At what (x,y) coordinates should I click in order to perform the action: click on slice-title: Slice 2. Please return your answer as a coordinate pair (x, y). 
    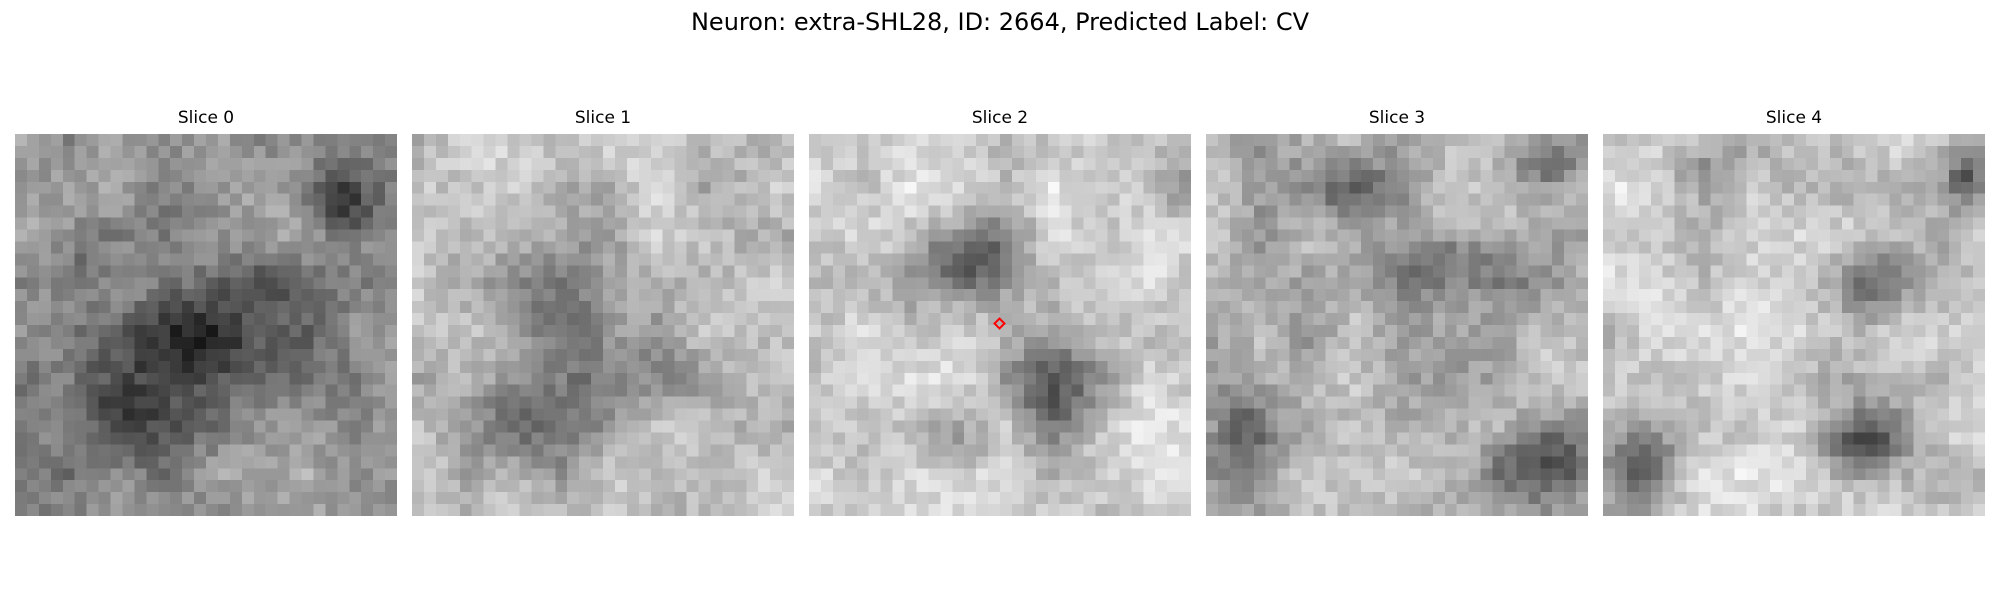
    Looking at the image, I should click on (1000, 118).